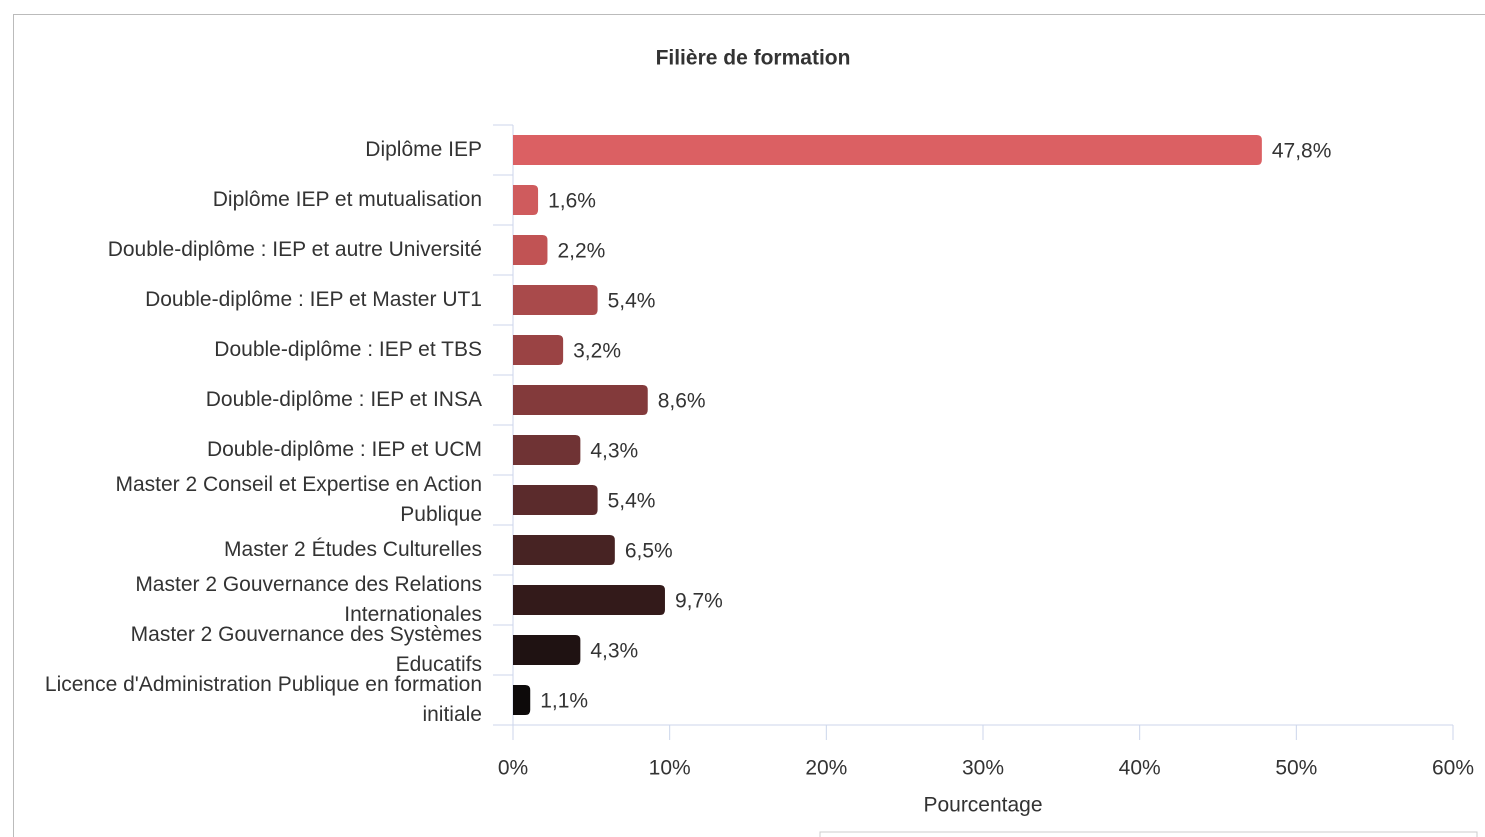 Image resolution: width=1485 pixels, height=837 pixels. I want to click on data-label: 1,1%, so click(564, 701).